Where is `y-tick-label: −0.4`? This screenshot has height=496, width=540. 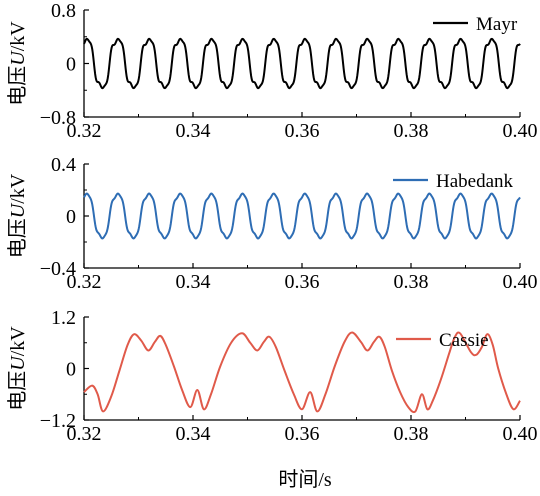 y-tick-label: −0.4 is located at coordinates (58, 269).